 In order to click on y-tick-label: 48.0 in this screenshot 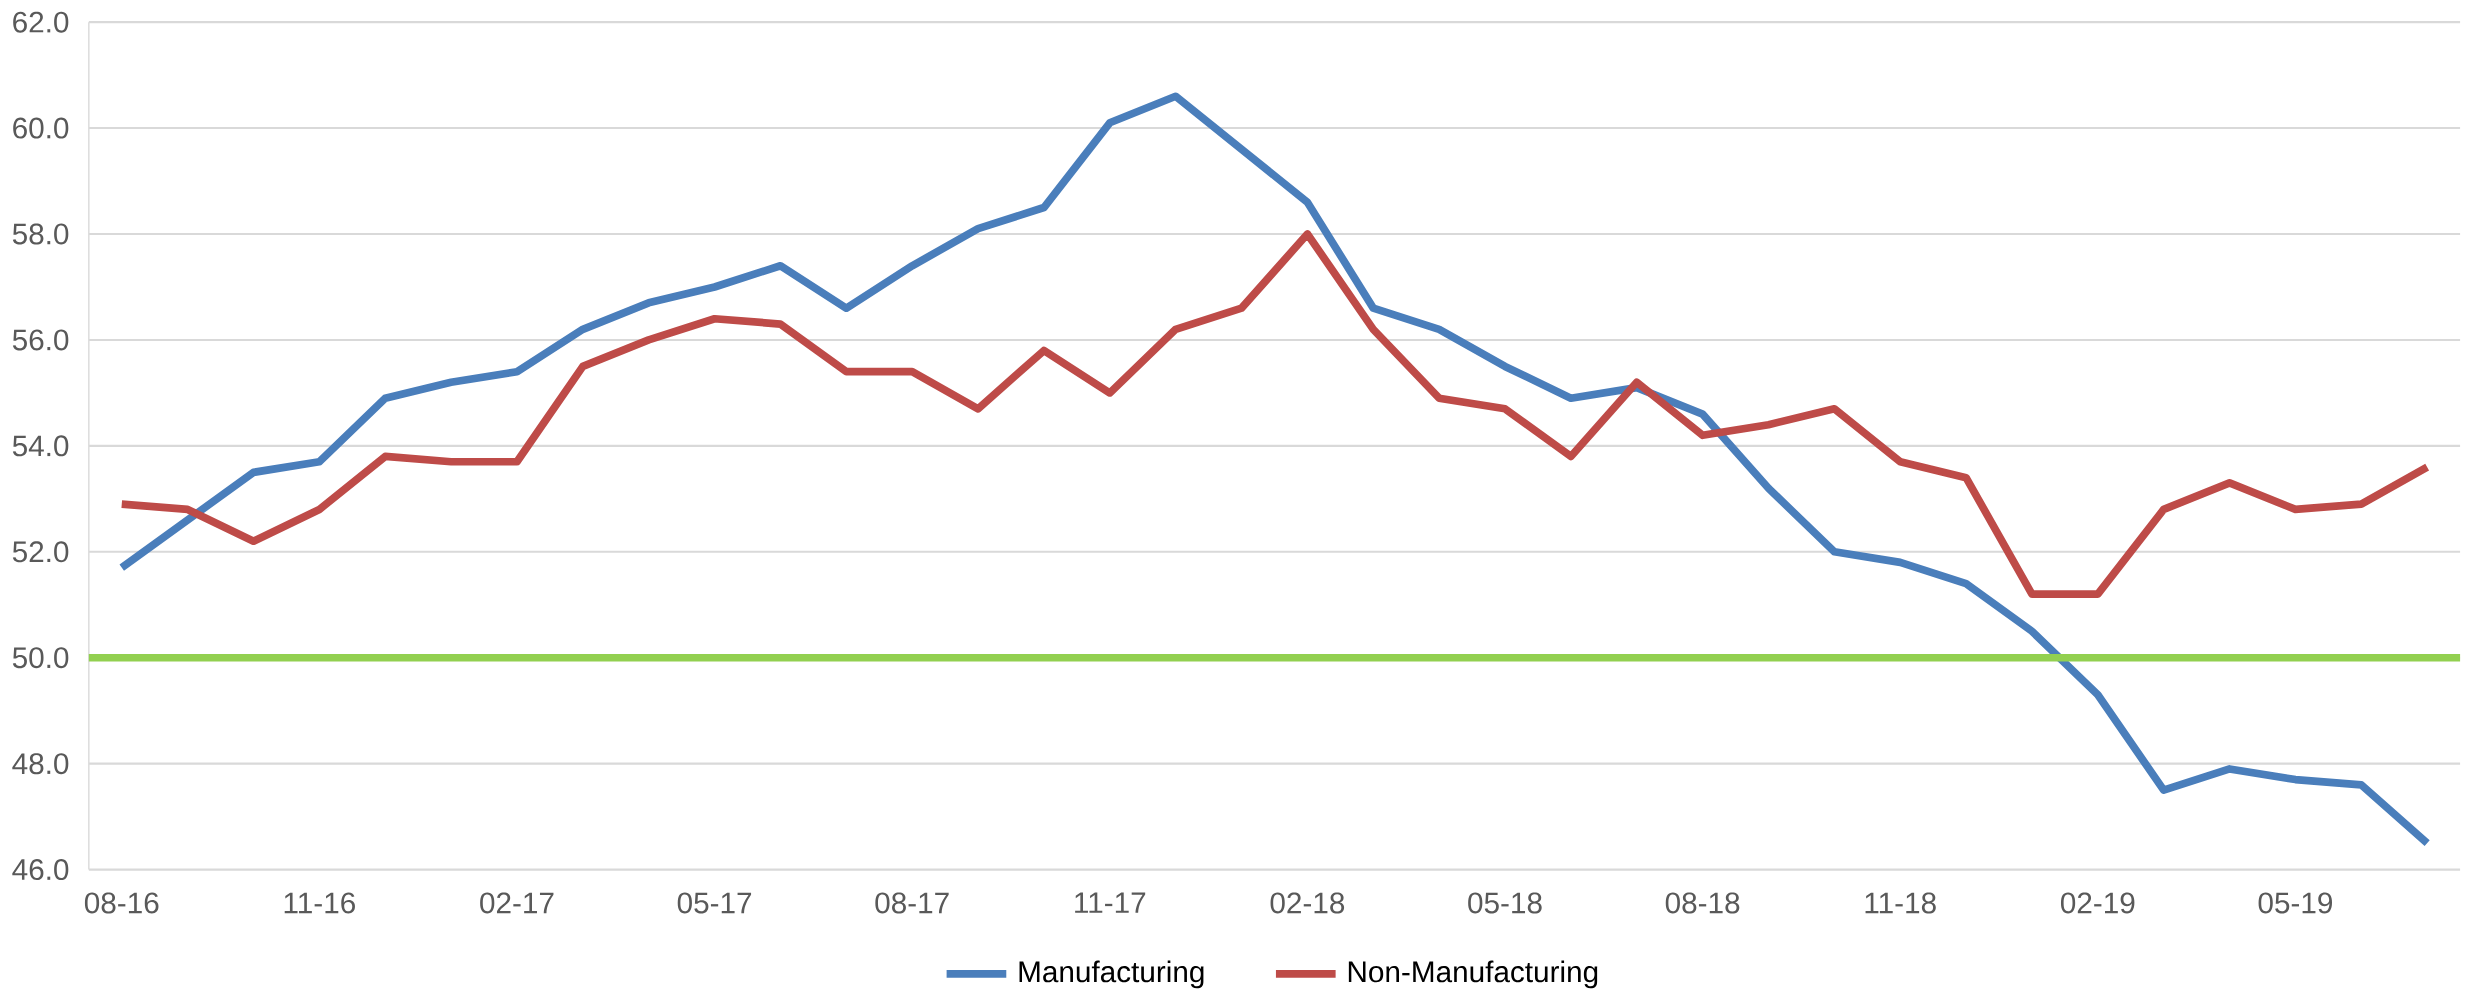, I will do `click(40, 764)`.